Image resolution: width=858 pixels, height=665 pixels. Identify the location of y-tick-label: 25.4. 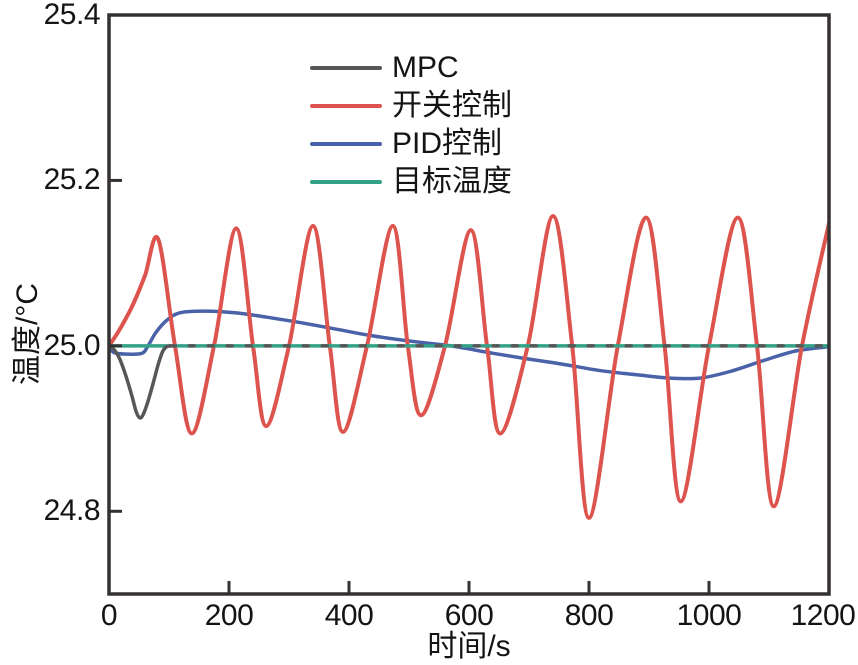
(72, 15).